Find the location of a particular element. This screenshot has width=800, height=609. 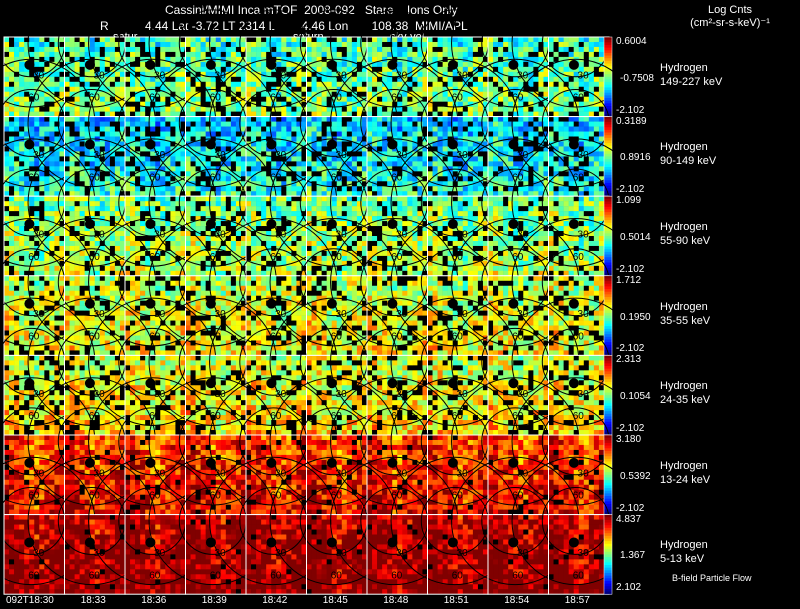

panel-r3-c5: 30 60 is located at coordinates (333, 286).